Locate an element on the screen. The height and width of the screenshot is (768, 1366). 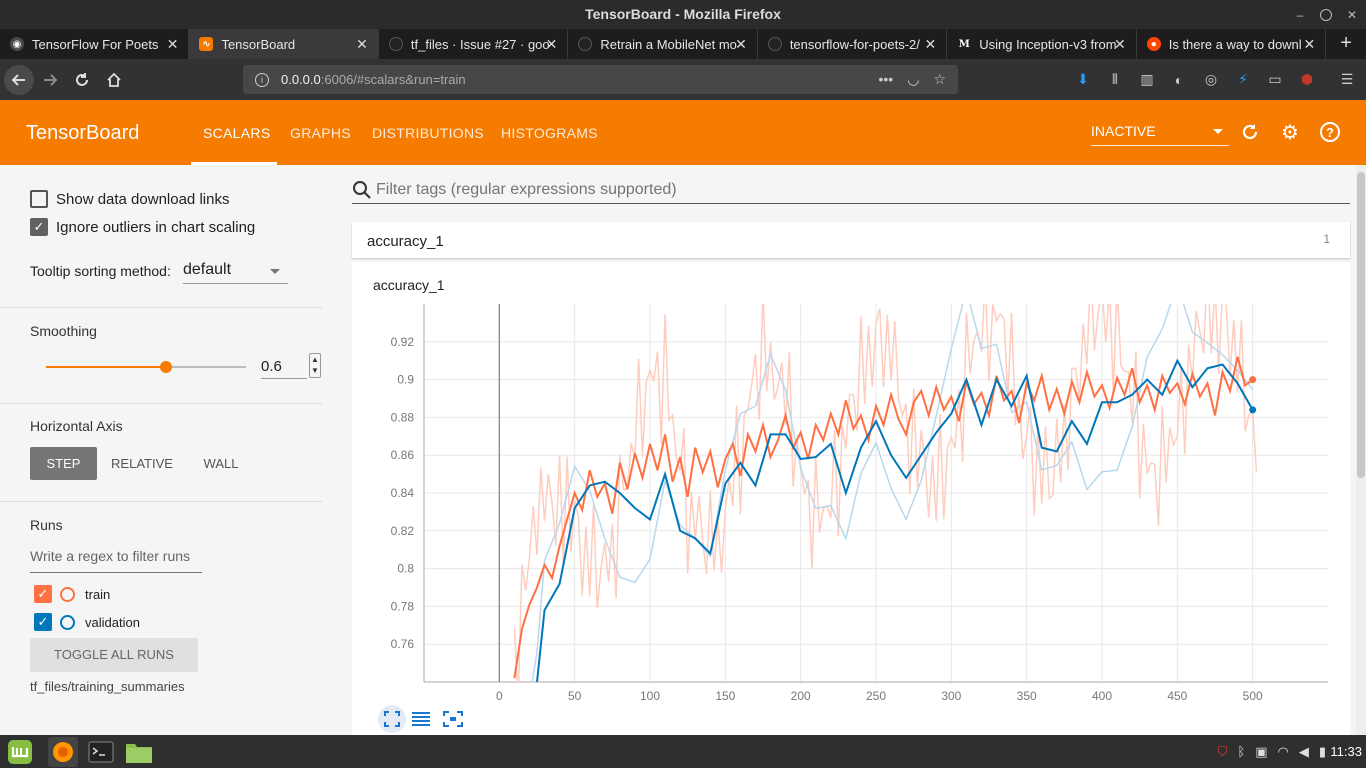
run-validation: ✓ validation is located at coordinates (87, 622).